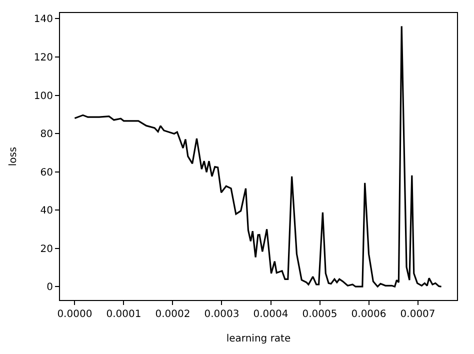 This screenshot has height=354, width=474. Describe the element at coordinates (46, 249) in the screenshot. I see `y-tick-label: 20` at that location.